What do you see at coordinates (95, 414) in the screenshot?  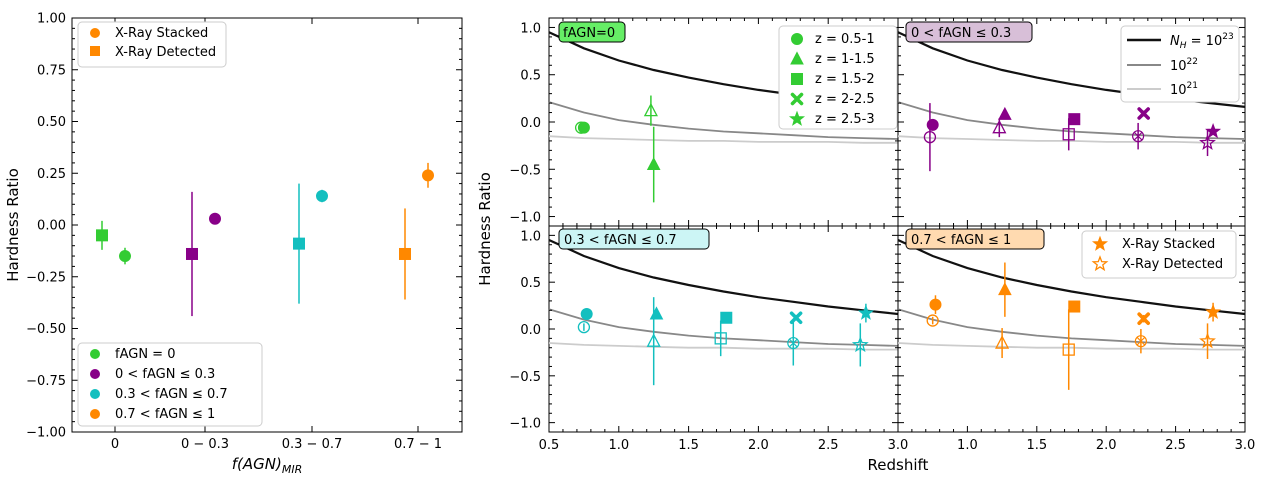 I see `legend-fagn71-marker` at bounding box center [95, 414].